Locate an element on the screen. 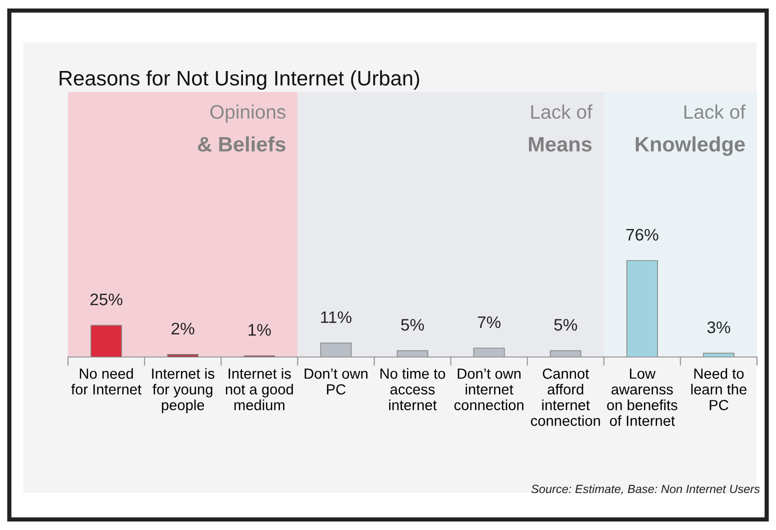 This screenshot has height=530, width=776. x-tick-label: No need for Internet is located at coordinates (106, 381).